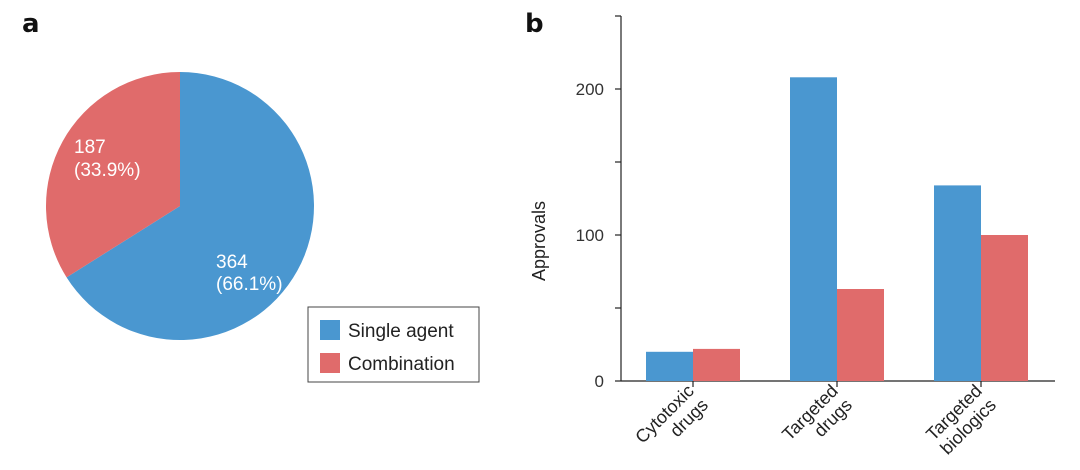 Image resolution: width=1080 pixels, height=470 pixels. Describe the element at coordinates (534, 24) in the screenshot. I see `panel-b-letter: b` at that location.